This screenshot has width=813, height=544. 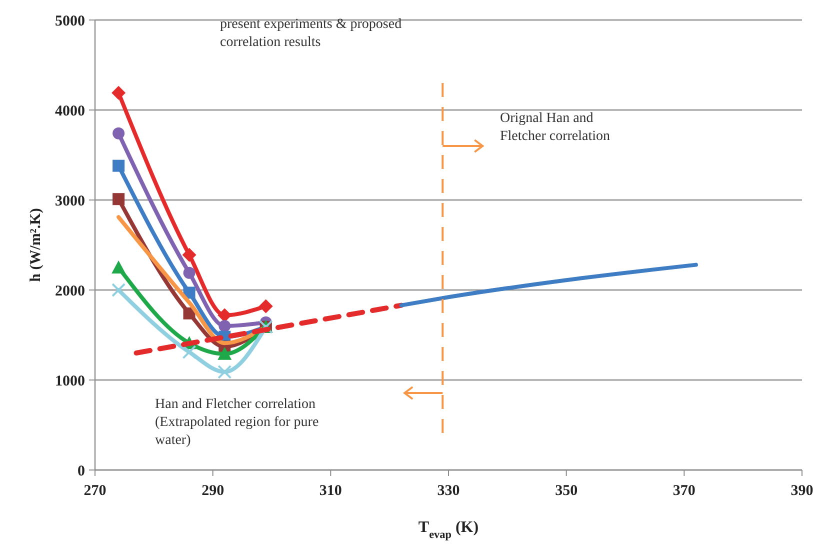 What do you see at coordinates (801, 491) in the screenshot?
I see `x-tick-label: 390` at bounding box center [801, 491].